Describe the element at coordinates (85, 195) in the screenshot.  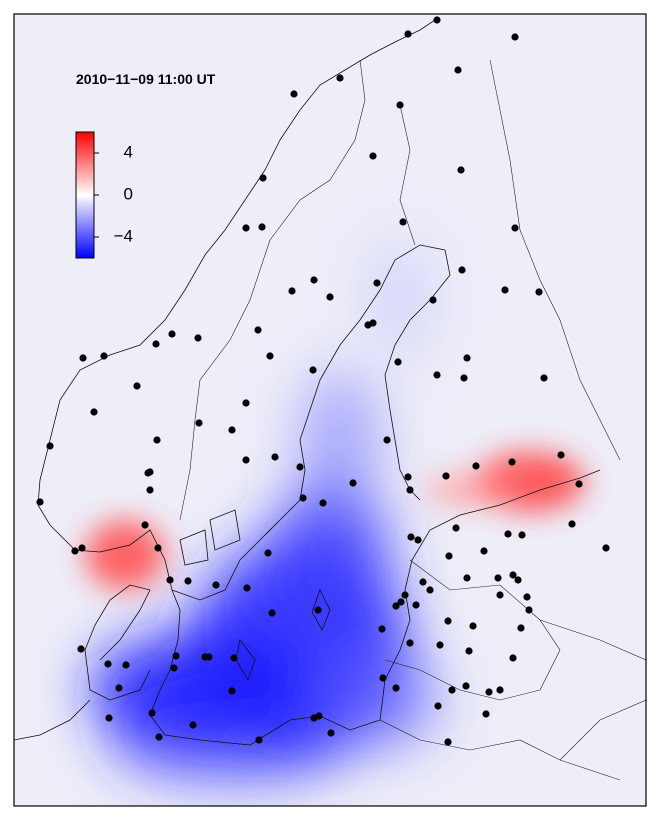
I see `colorbar-scale` at that location.